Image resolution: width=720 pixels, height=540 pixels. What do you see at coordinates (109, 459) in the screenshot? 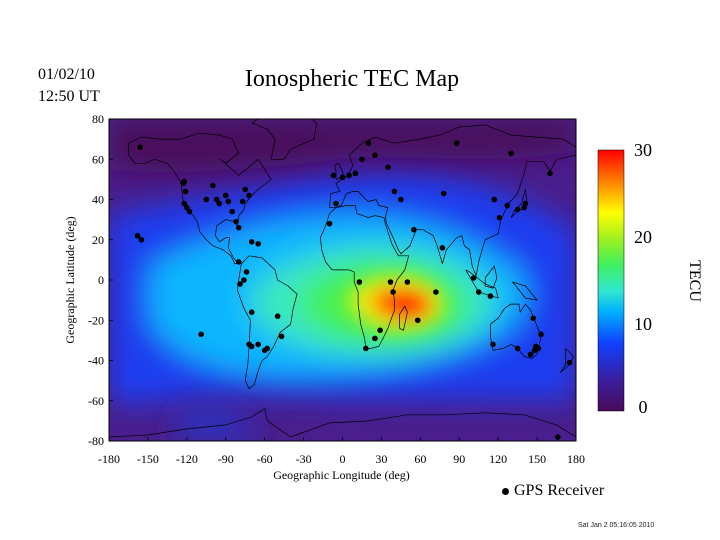
I see `x-tick-label: -180` at bounding box center [109, 459].